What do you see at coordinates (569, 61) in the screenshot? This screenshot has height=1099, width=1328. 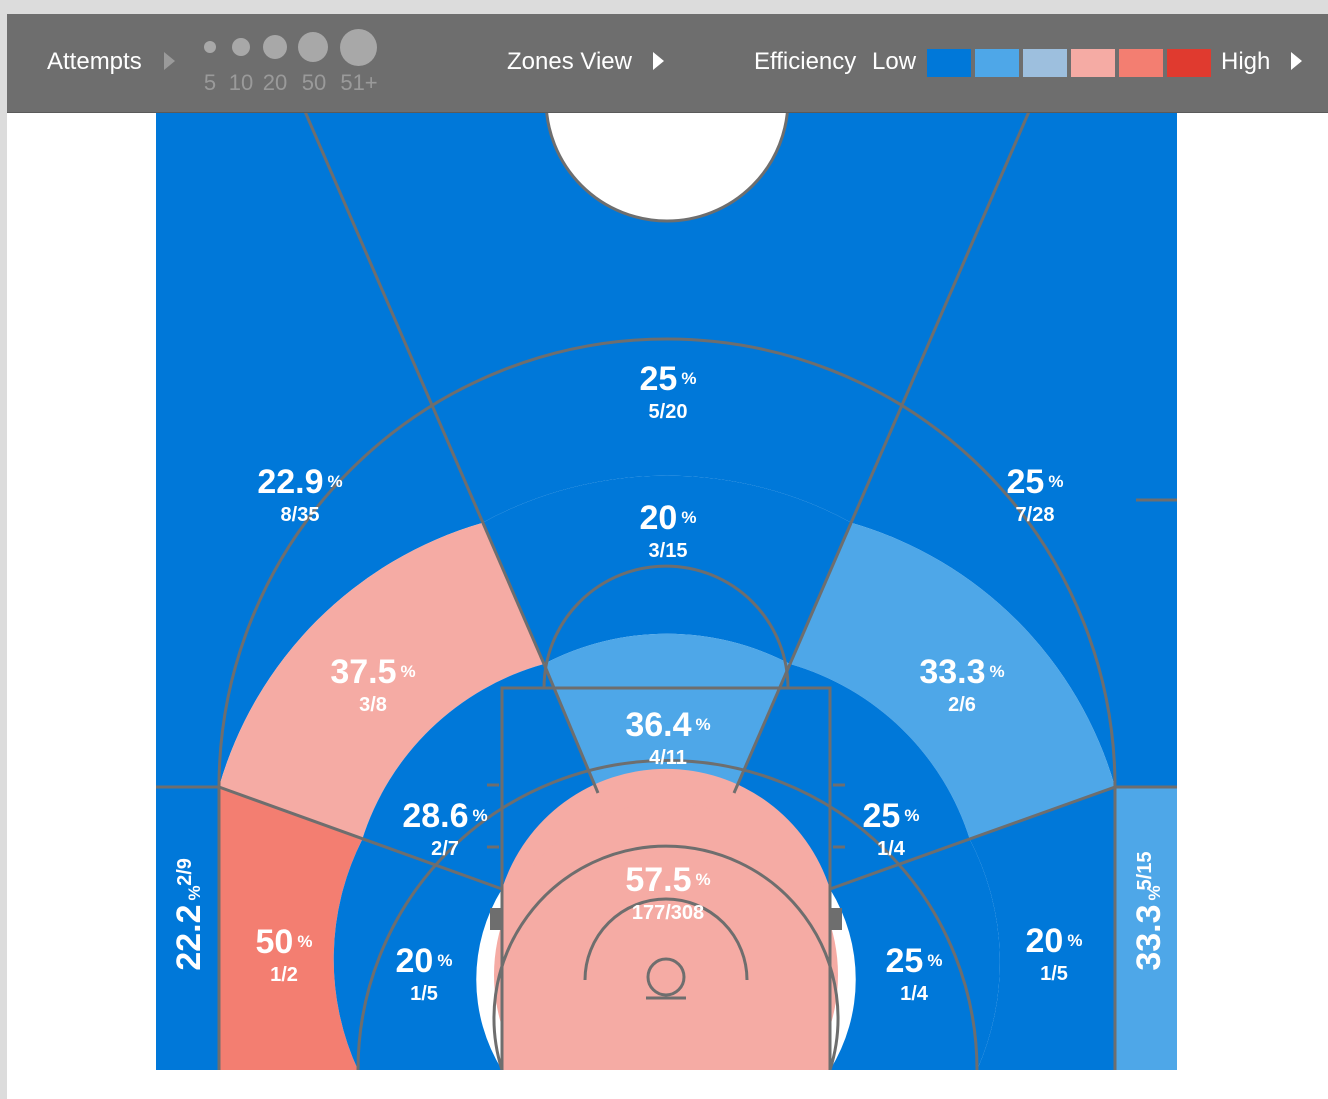 I see `zones-view-label: Zones View` at bounding box center [569, 61].